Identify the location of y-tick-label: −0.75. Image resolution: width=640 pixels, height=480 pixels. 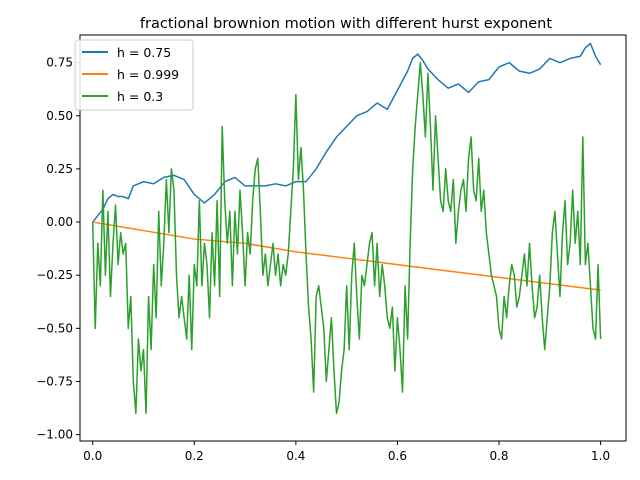
(54, 381).